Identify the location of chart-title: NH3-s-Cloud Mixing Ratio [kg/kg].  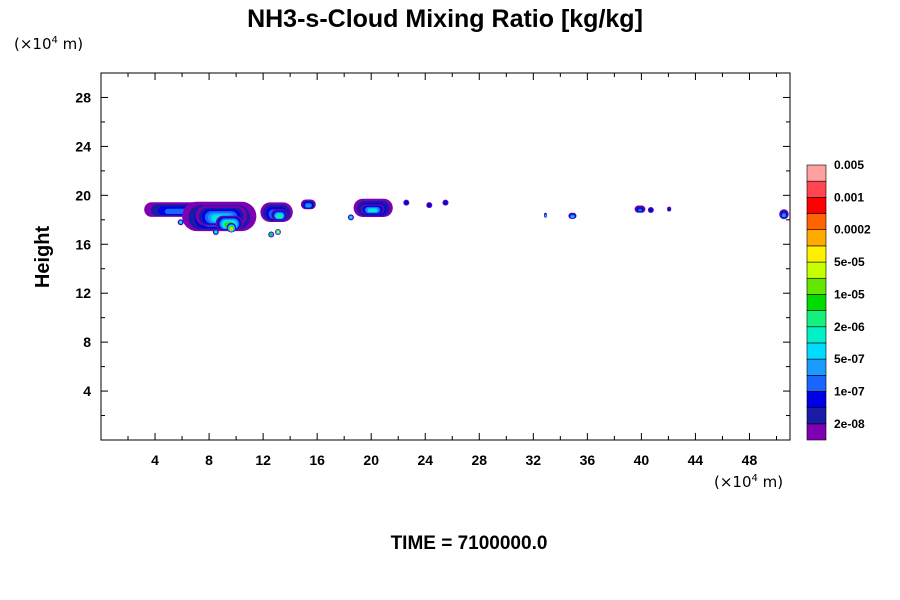
(445, 19).